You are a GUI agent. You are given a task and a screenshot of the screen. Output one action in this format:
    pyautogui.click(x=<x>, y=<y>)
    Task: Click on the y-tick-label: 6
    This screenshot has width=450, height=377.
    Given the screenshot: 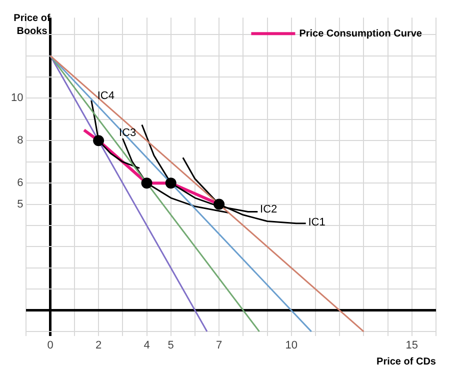 What is the action you would take?
    pyautogui.click(x=20, y=183)
    